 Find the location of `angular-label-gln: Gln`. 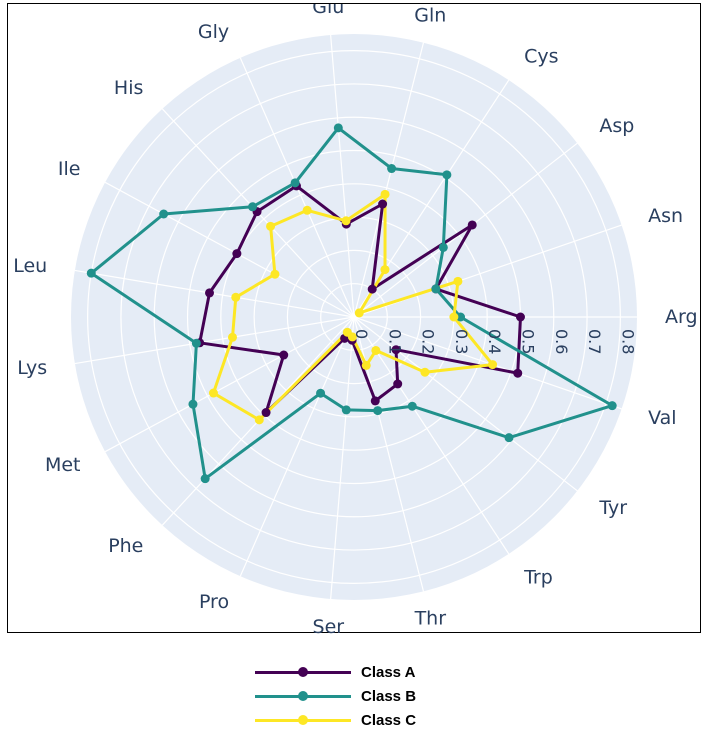

angular-label-gln: Gln is located at coordinates (430, 16).